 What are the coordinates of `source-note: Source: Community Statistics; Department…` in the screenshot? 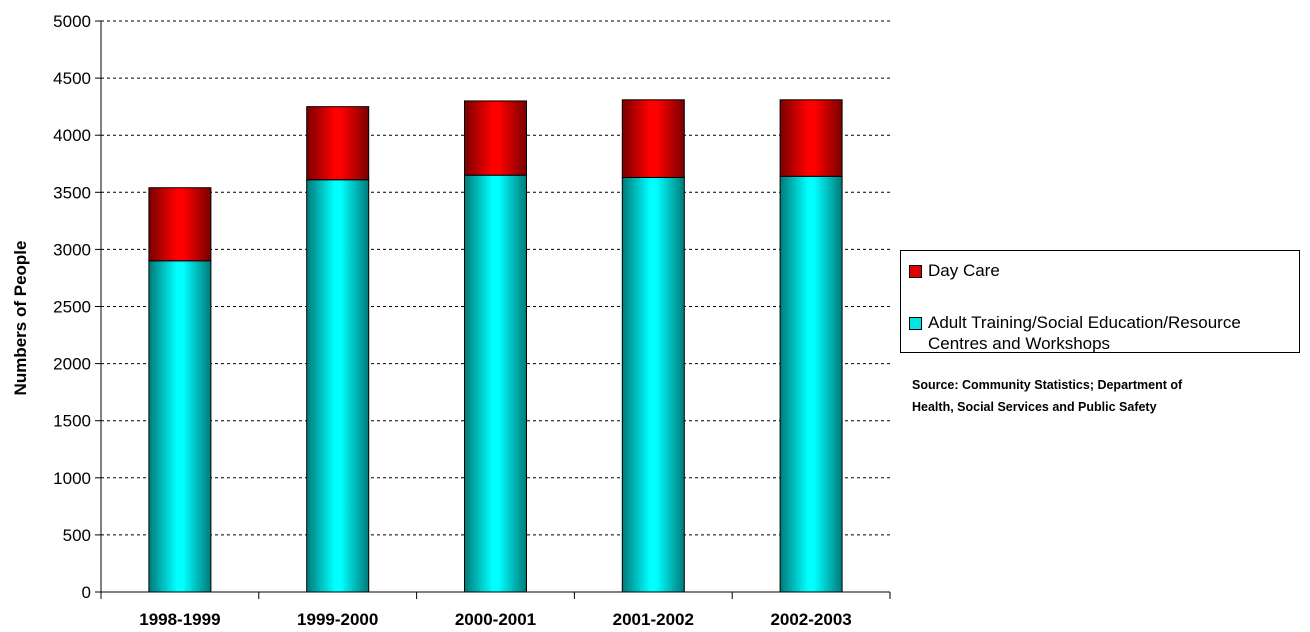 It's located at (1092, 396).